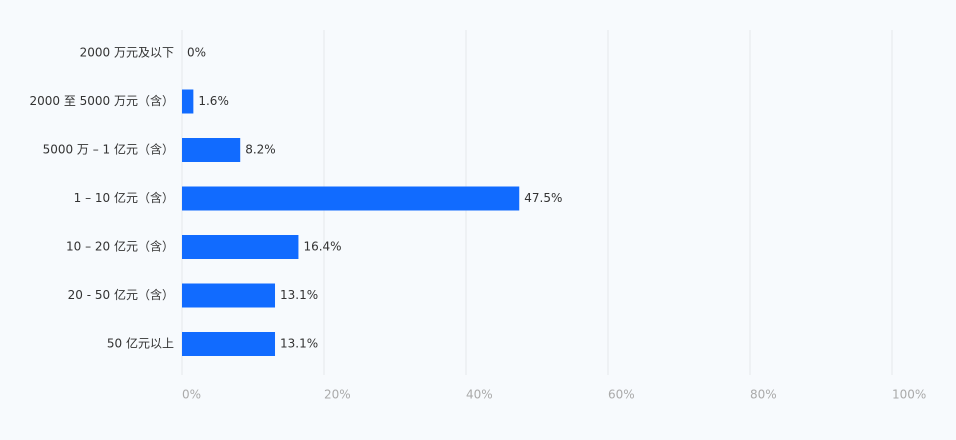  I want to click on value-label: 1.6%, so click(213, 101).